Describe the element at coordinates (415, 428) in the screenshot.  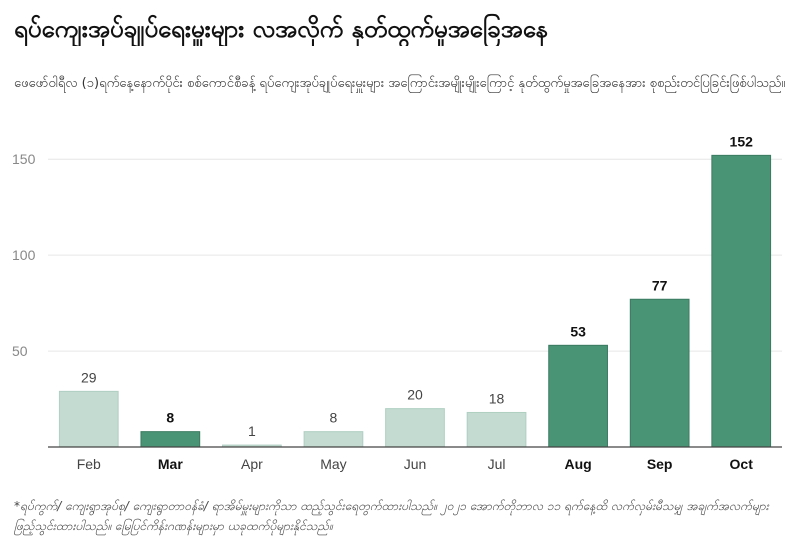
I see `bar-jun` at that location.